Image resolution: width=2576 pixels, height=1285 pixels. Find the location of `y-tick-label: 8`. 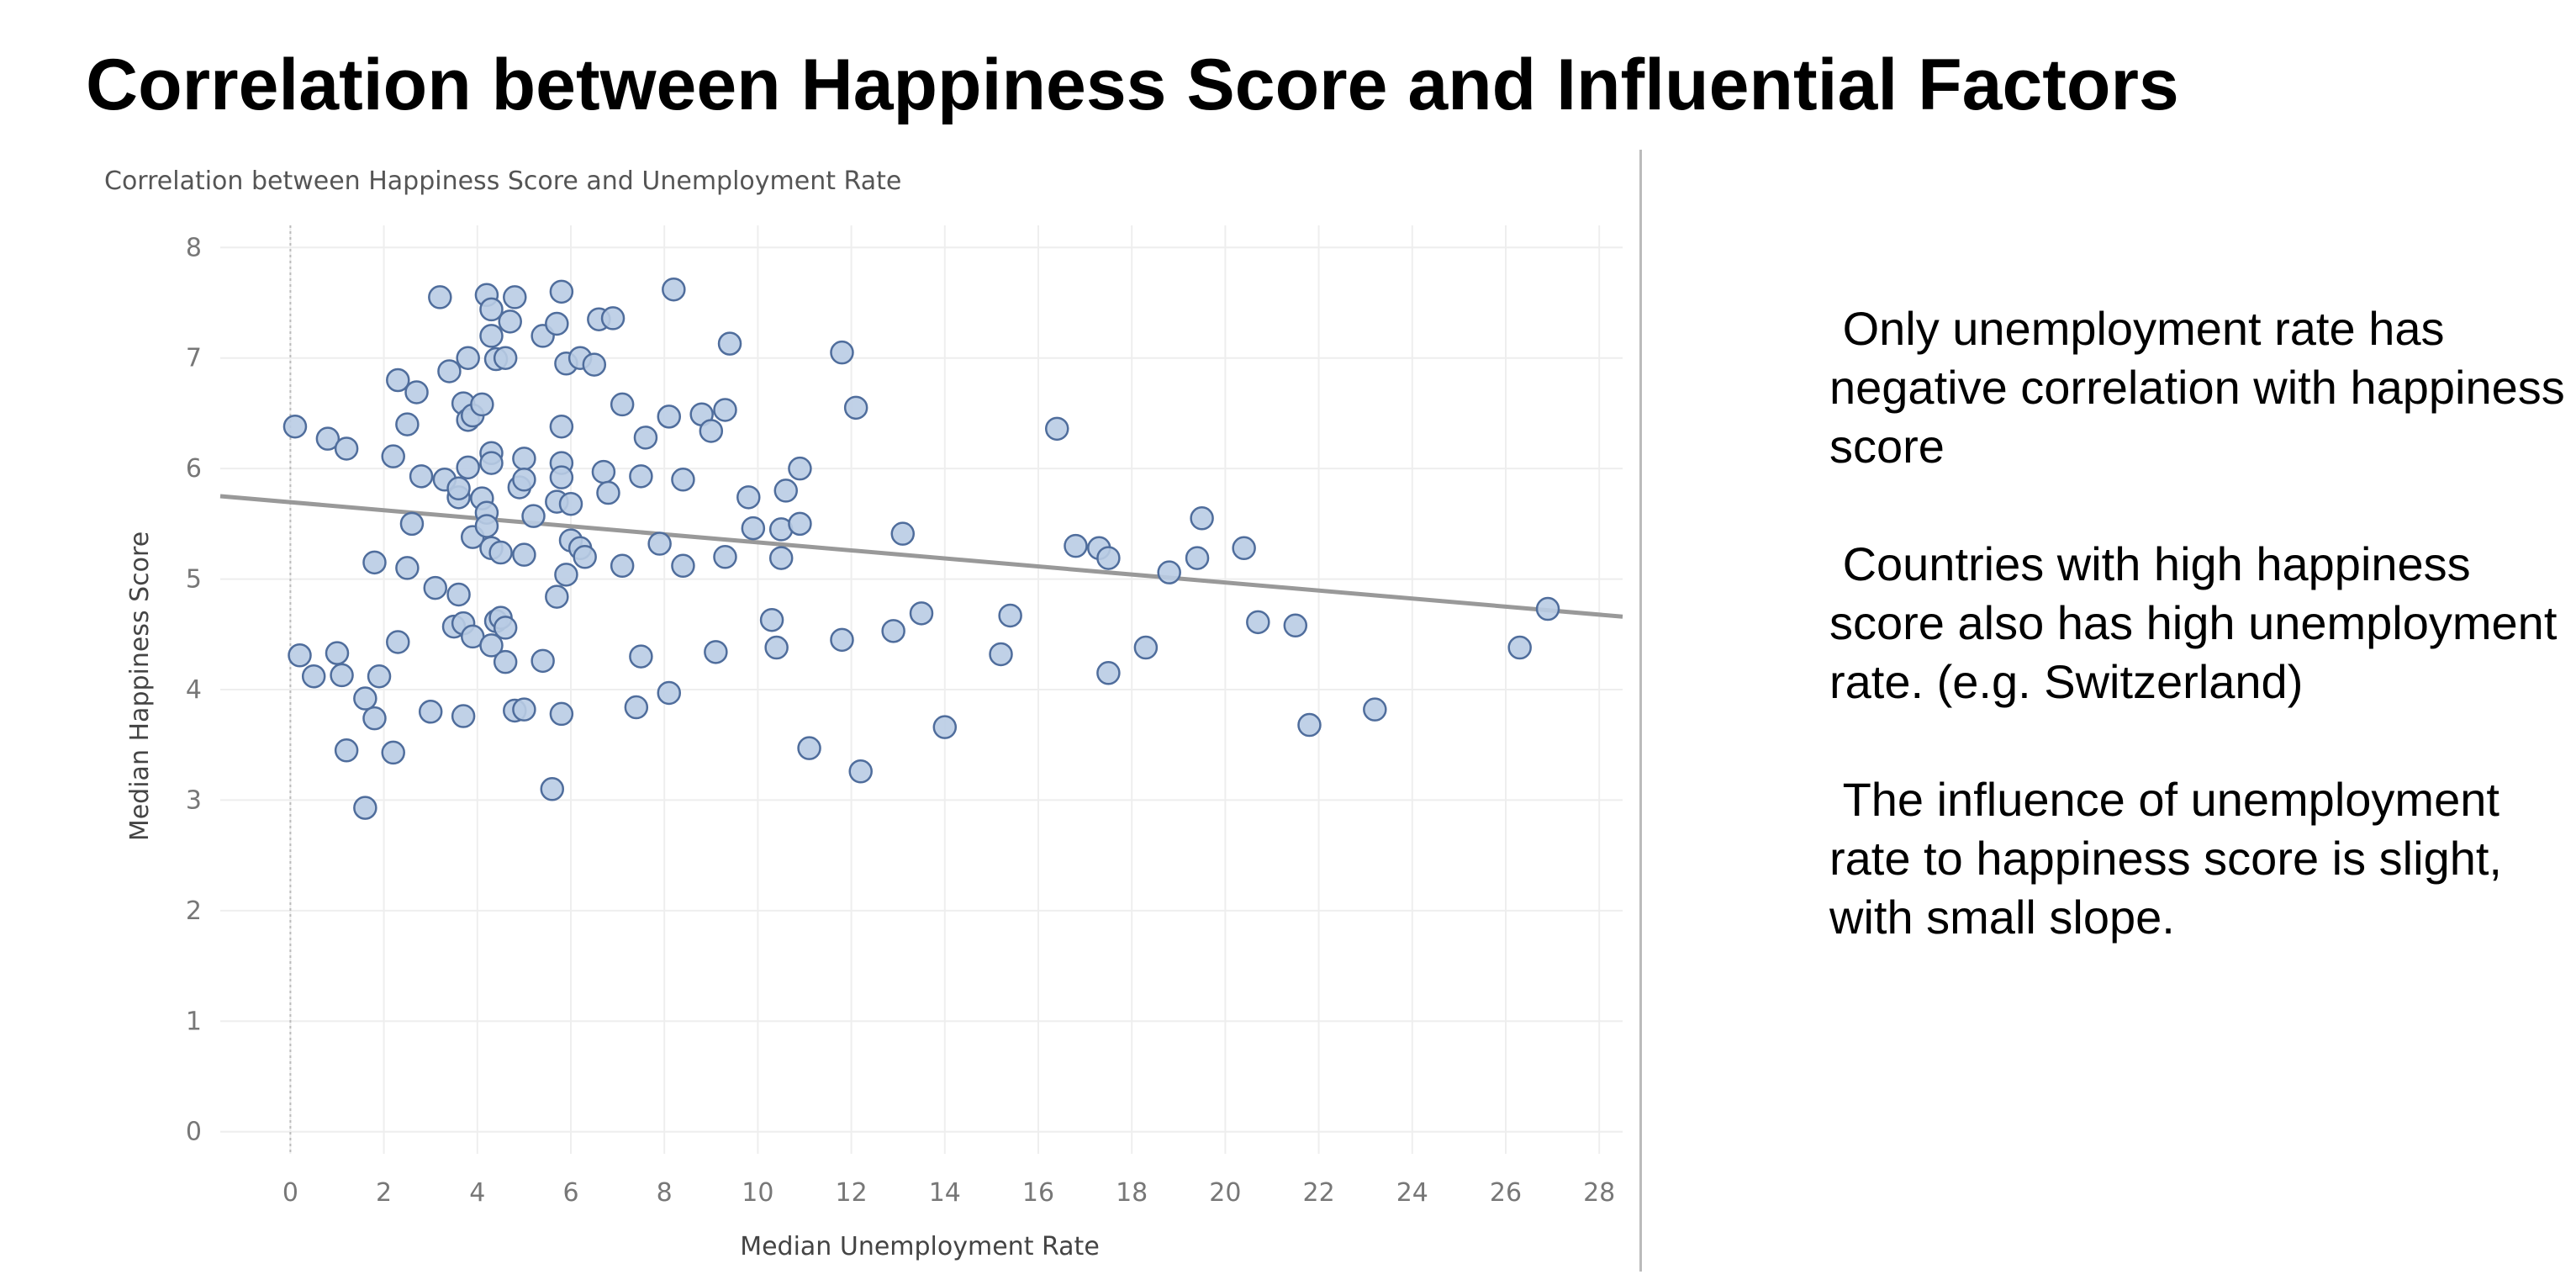

y-tick-label: 8 is located at coordinates (194, 247).